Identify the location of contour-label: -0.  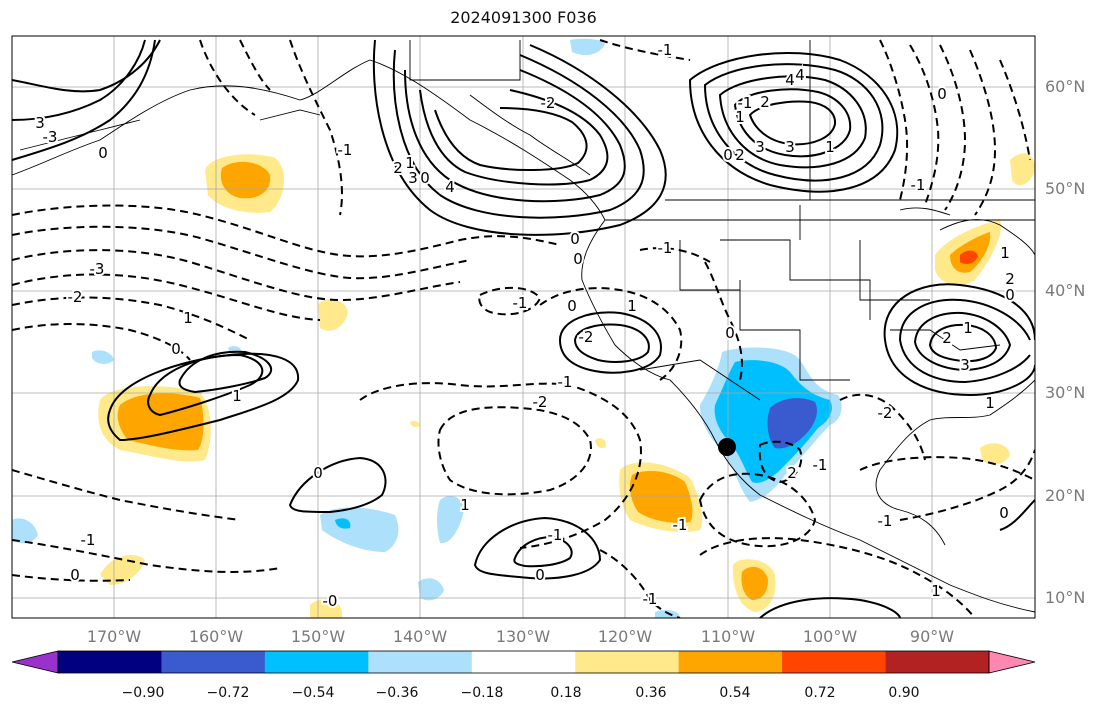
(330, 601).